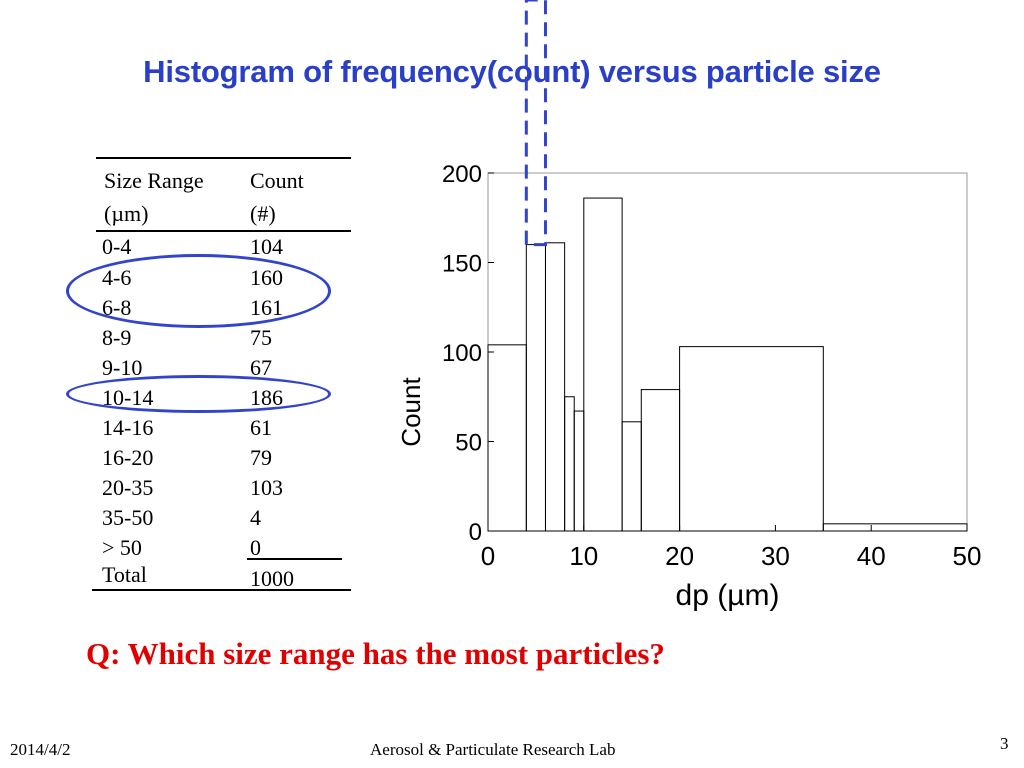 This screenshot has height=768, width=1024. I want to click on x-tick-label: 30, so click(775, 556).